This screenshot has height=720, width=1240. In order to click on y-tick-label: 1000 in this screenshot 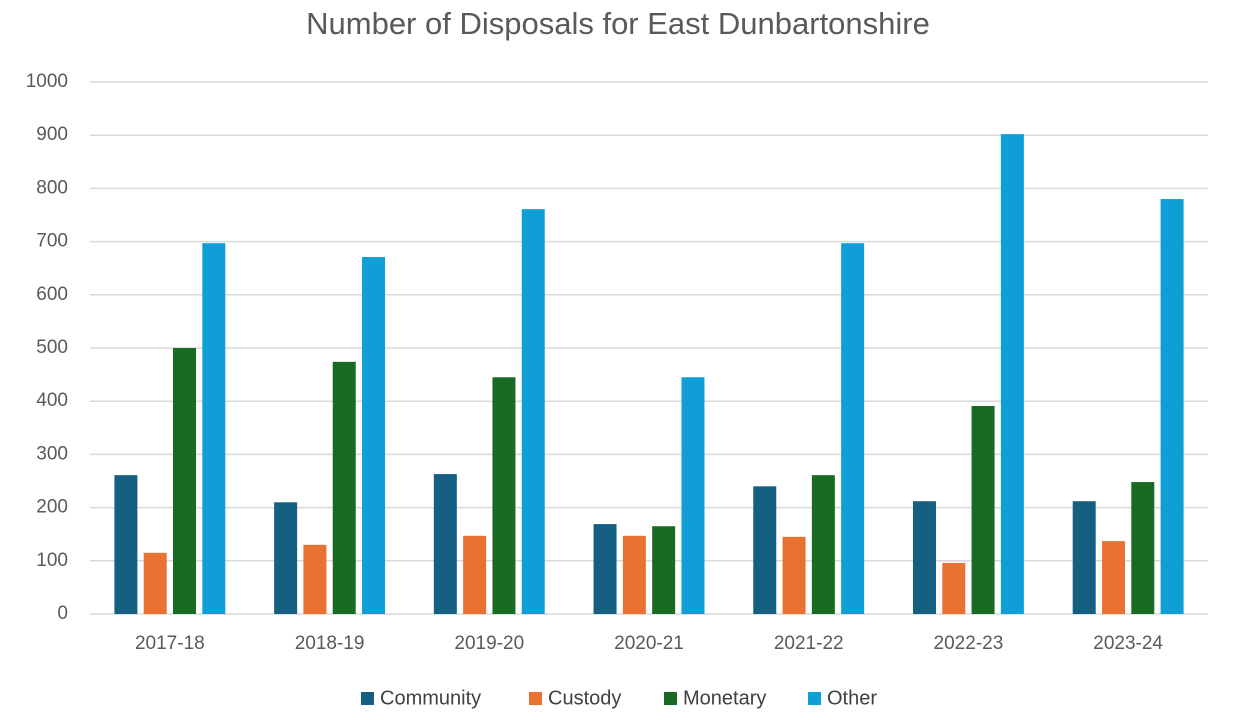, I will do `click(47, 81)`.